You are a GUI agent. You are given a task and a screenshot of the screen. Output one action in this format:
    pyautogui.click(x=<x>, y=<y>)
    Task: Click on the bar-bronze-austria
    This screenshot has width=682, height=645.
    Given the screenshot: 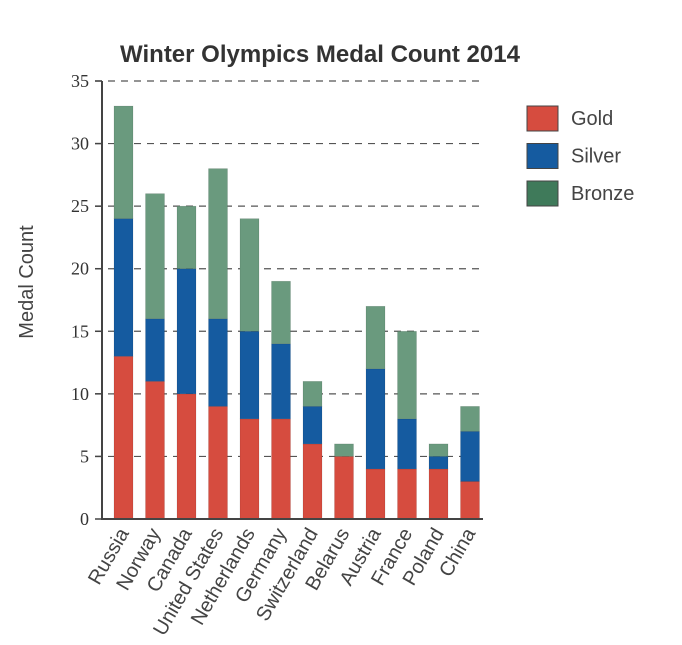 What is the action you would take?
    pyautogui.click(x=375, y=337)
    